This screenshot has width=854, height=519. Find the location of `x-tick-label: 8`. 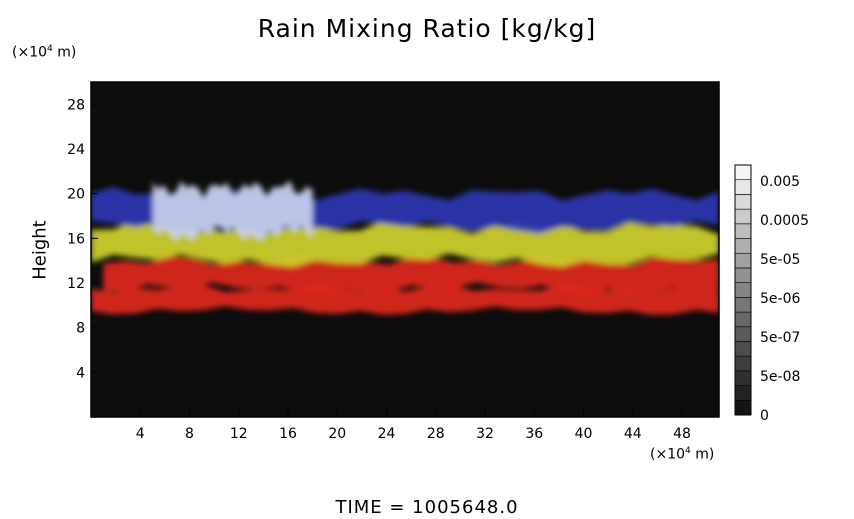

x-tick-label: 8 is located at coordinates (189, 434).